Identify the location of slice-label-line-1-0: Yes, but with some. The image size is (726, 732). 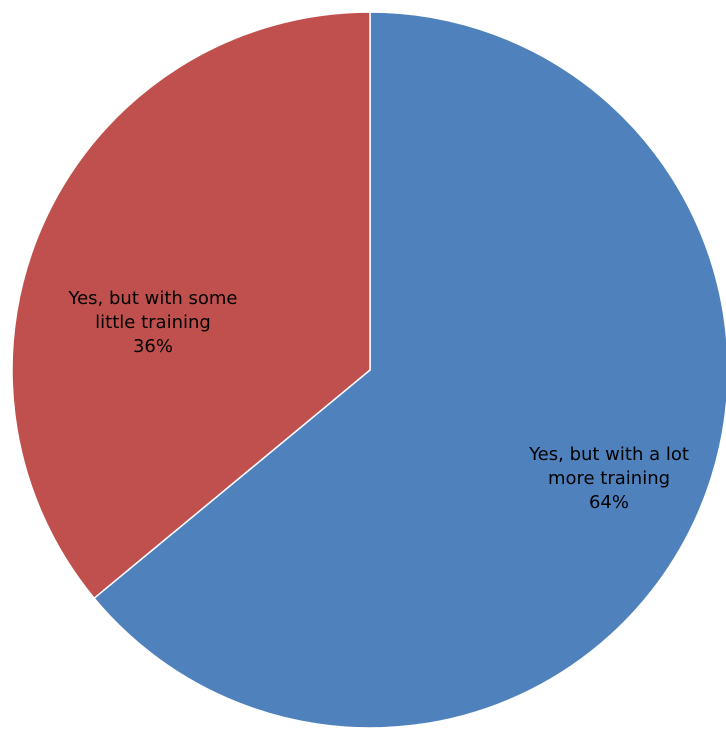
(152, 298).